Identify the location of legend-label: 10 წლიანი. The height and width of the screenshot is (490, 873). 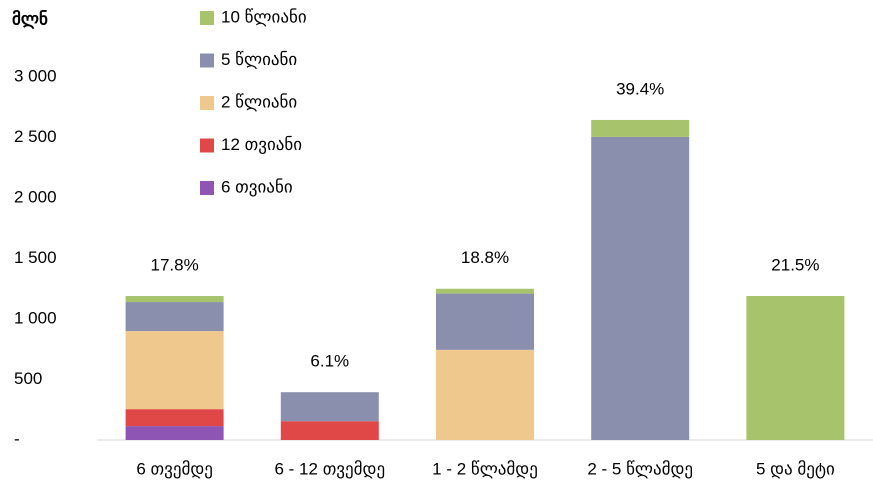
(264, 16).